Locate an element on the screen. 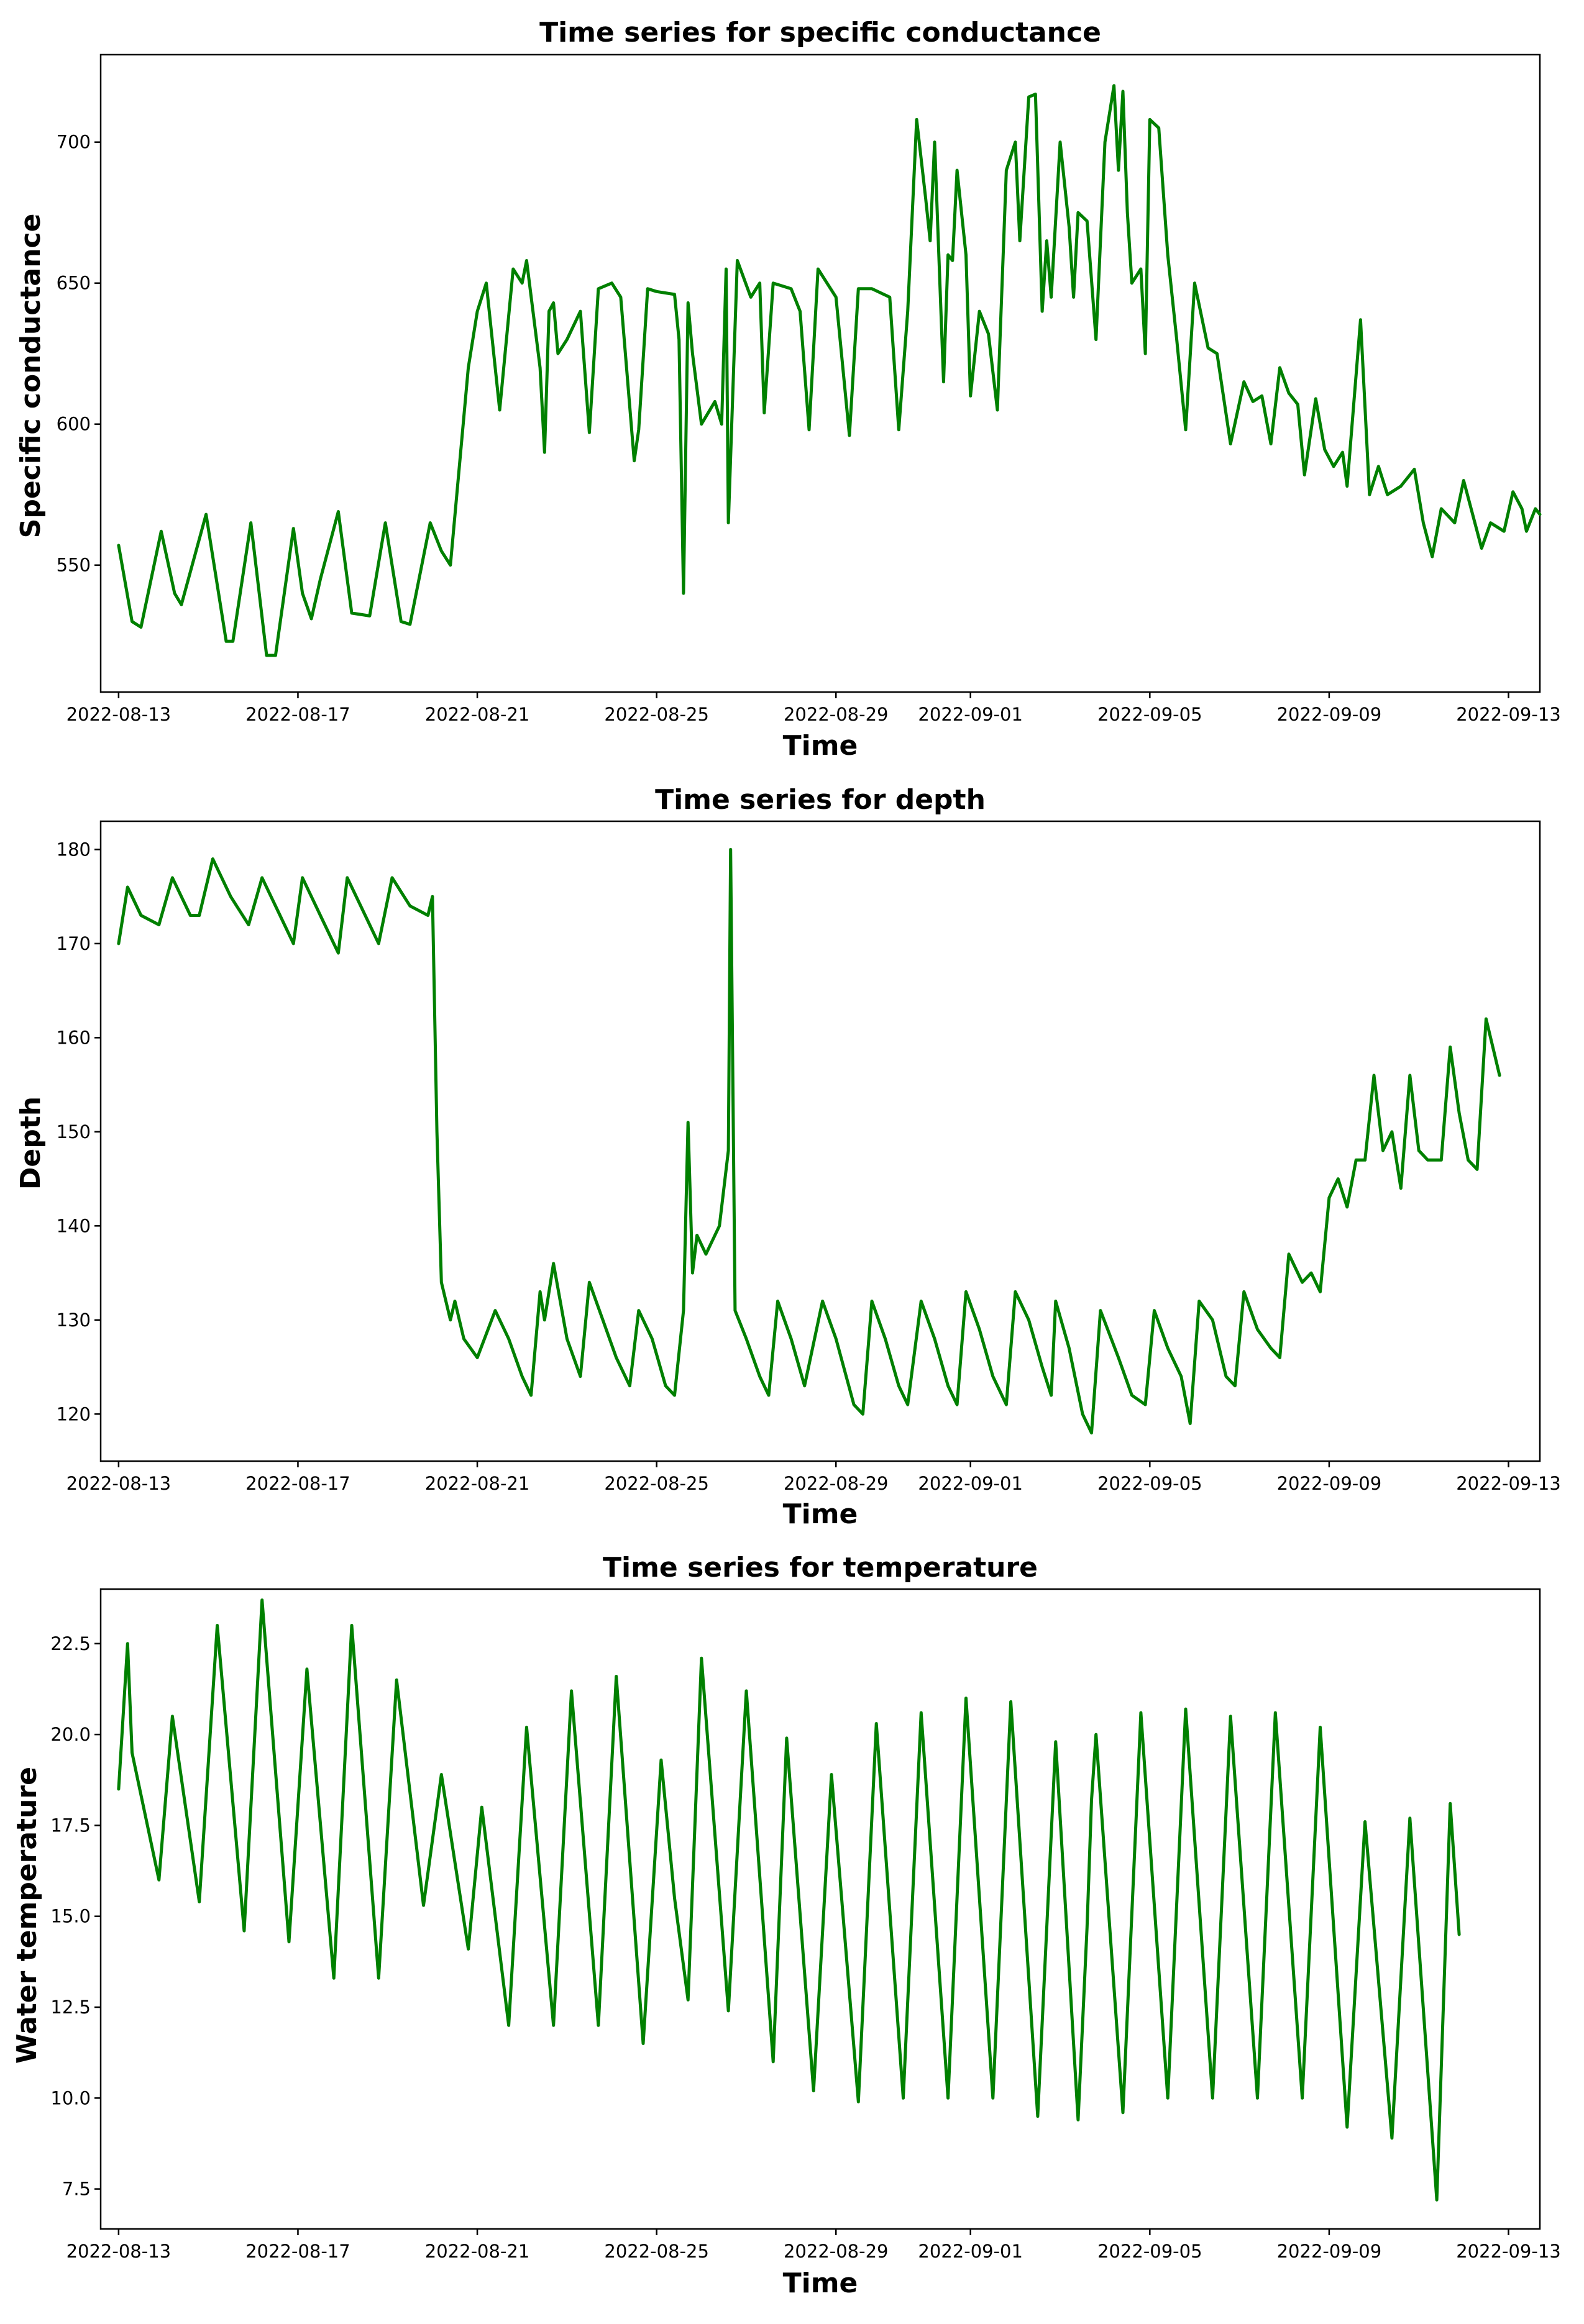  y-tick-label: 650 is located at coordinates (74, 283).